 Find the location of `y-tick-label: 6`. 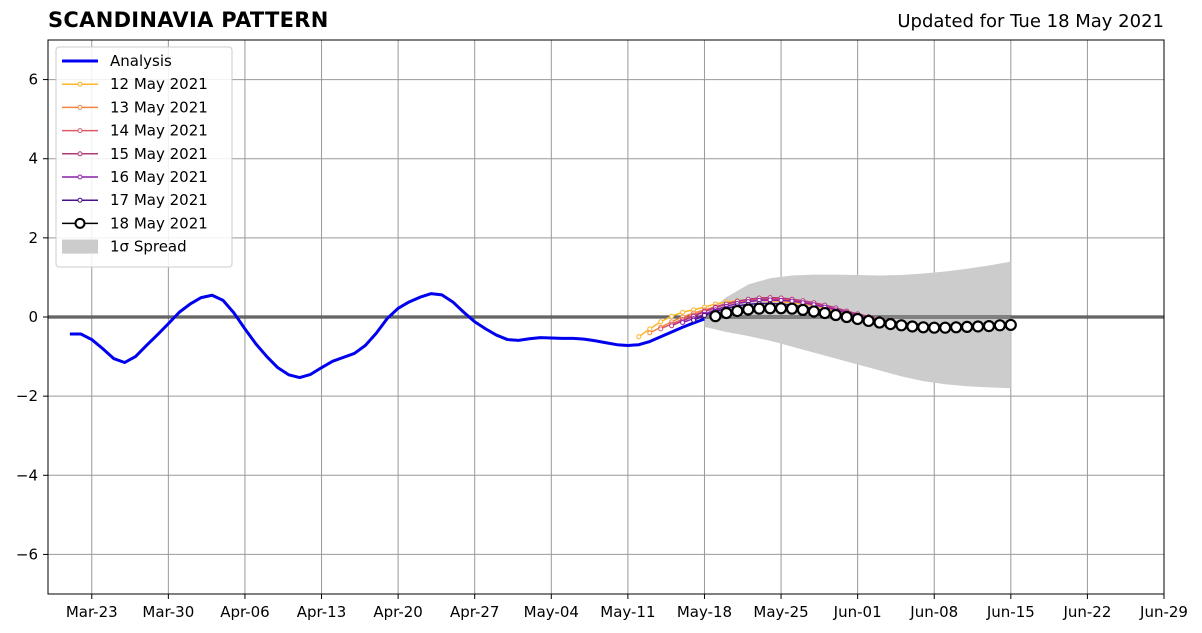

y-tick-label: 6 is located at coordinates (33, 80).